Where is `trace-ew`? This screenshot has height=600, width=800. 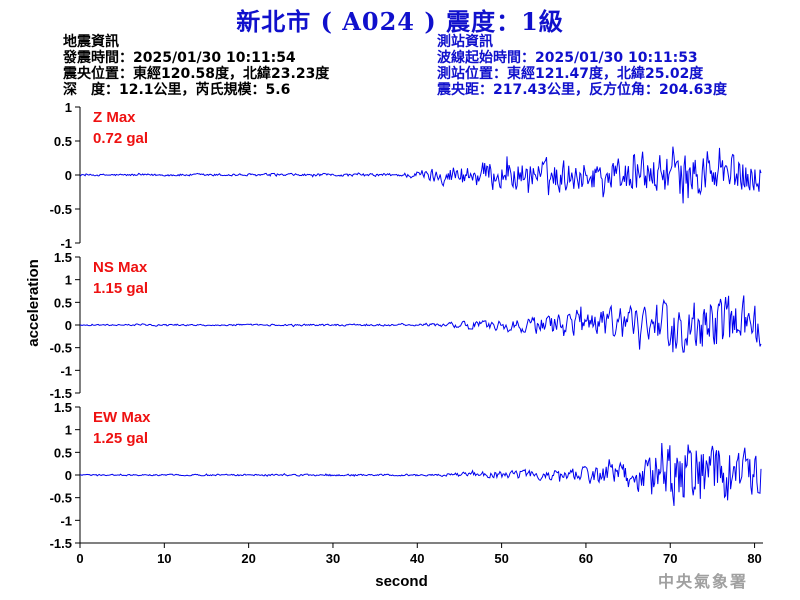
trace-ew is located at coordinates (420, 474).